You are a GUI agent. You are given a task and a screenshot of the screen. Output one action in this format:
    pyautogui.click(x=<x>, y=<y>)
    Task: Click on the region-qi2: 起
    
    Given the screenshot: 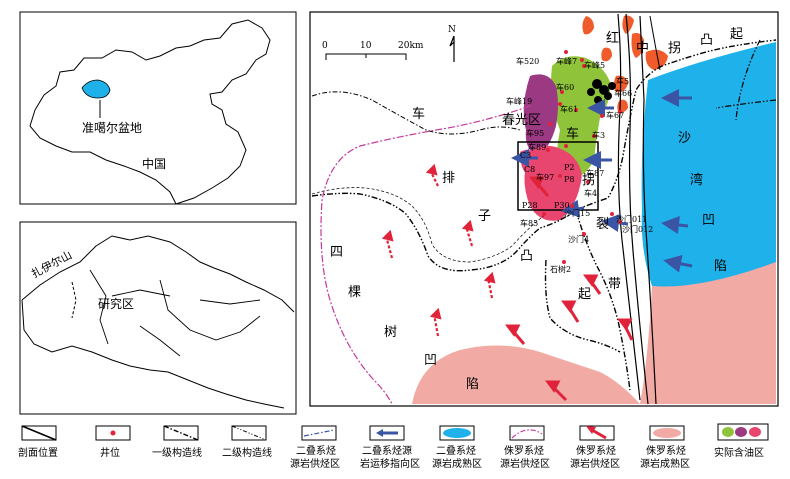 What is the action you would take?
    pyautogui.click(x=584, y=294)
    